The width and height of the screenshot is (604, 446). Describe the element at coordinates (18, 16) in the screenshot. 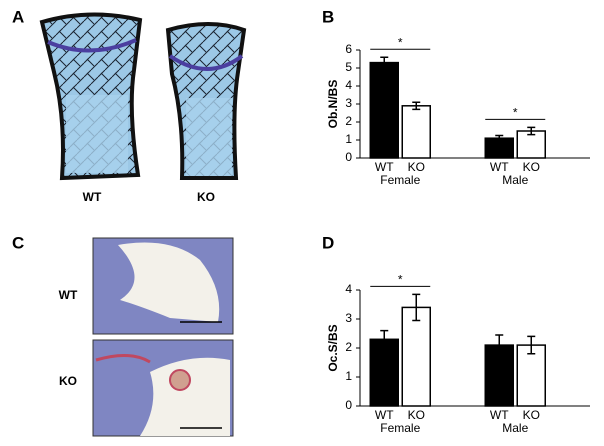

I see `panel-label: A` at that location.